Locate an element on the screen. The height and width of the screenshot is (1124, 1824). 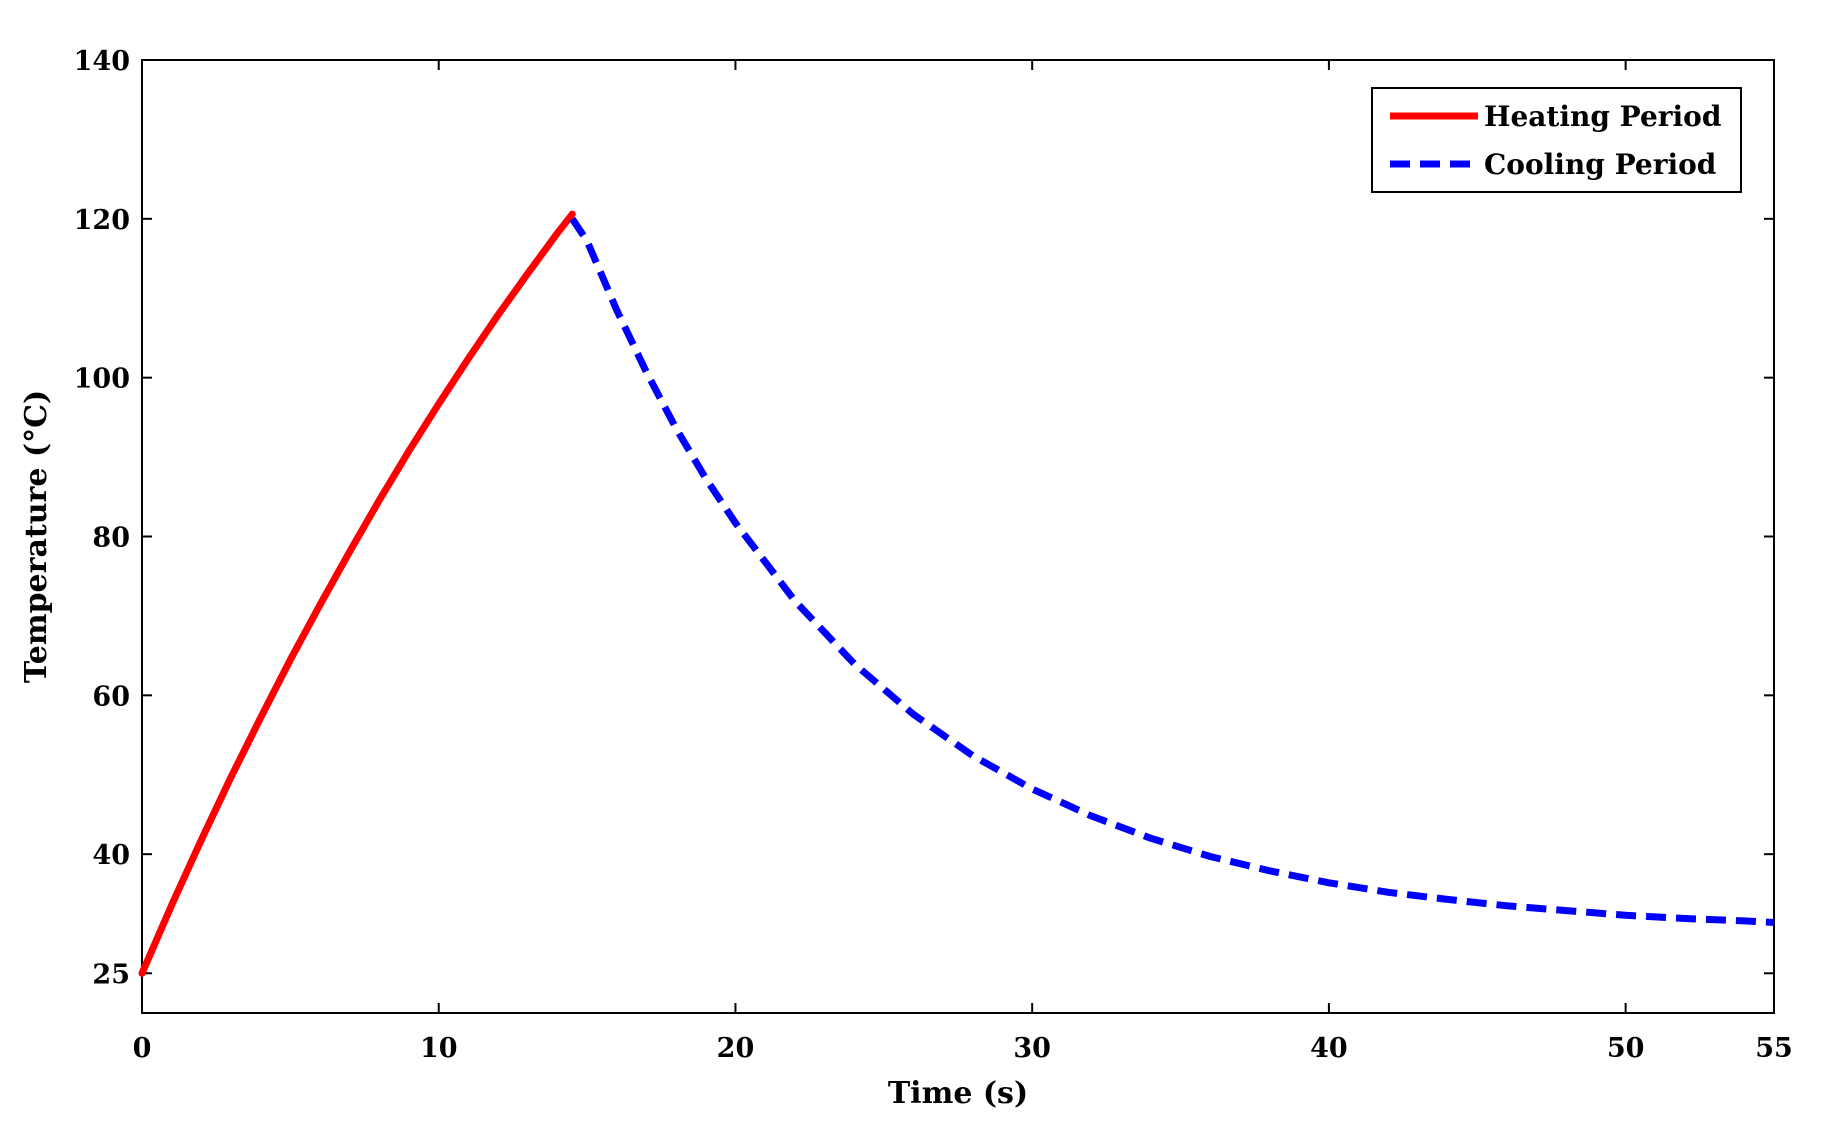
x-tick-label: 40 is located at coordinates (1329, 1048).